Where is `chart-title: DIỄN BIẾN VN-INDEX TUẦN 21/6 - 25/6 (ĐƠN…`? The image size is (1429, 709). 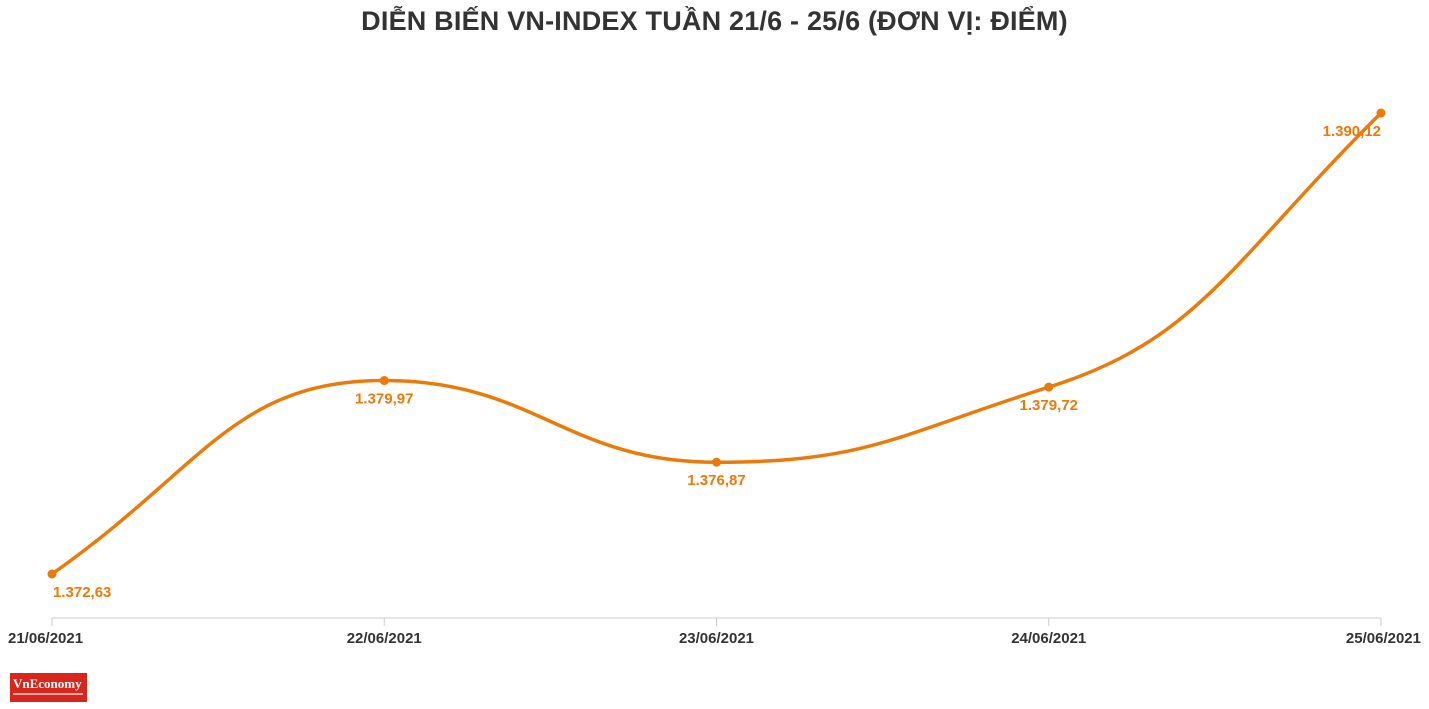 chart-title: DIỄN BIẾN VN-INDEX TUẦN 21/6 - 25/6 (ĐƠN… is located at coordinates (714, 21).